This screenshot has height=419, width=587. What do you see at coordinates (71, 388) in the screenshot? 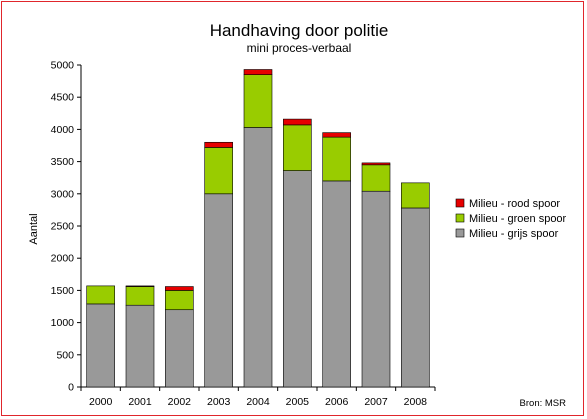
I see `y-tick-label: 0` at bounding box center [71, 388].